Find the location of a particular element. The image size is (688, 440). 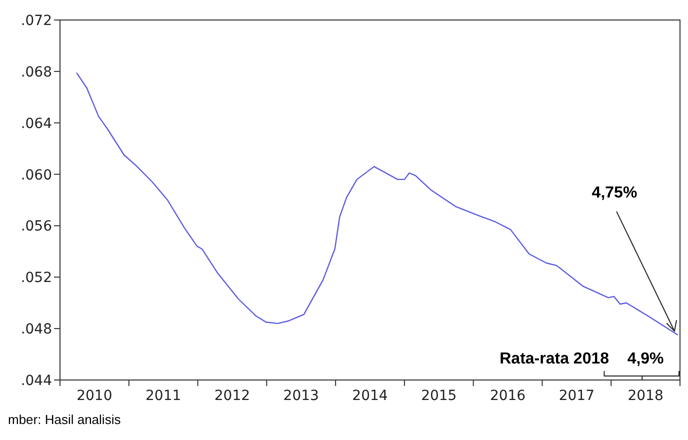

x-tick-label: 2013 is located at coordinates (301, 396).